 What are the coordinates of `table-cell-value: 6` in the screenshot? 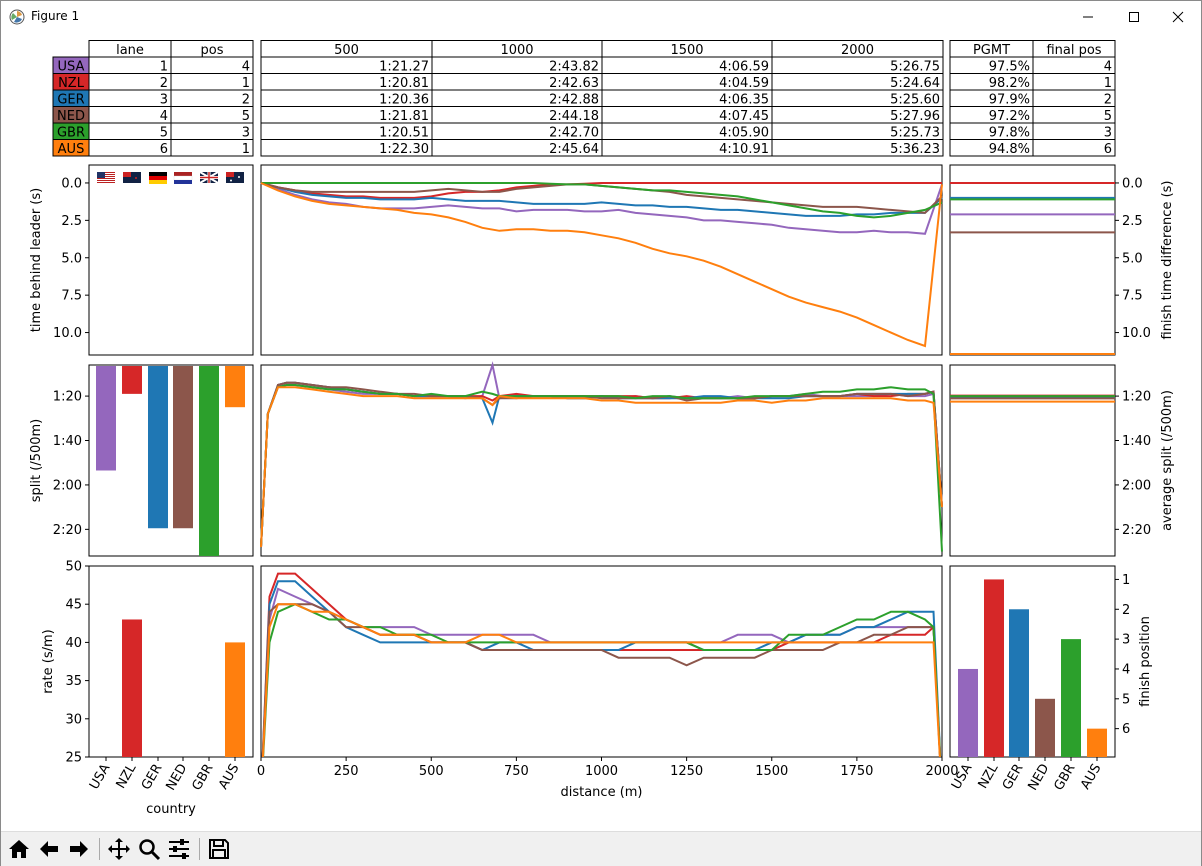 It's located at (164, 149).